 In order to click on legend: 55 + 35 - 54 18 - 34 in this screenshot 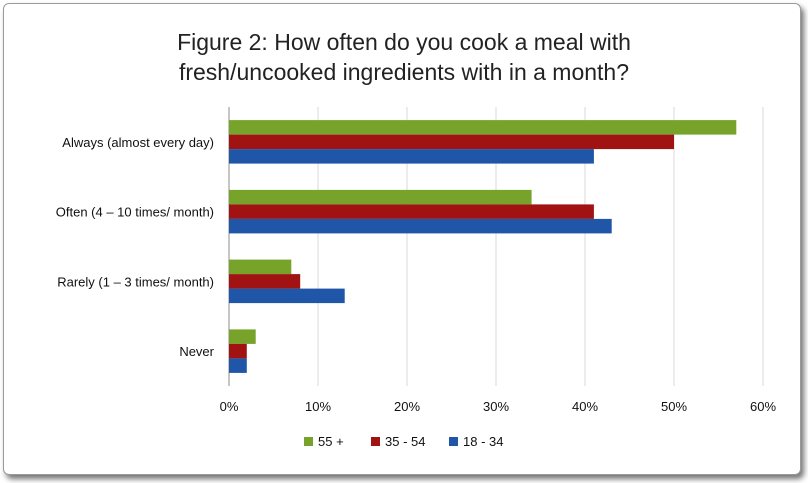, I will do `click(403, 441)`.